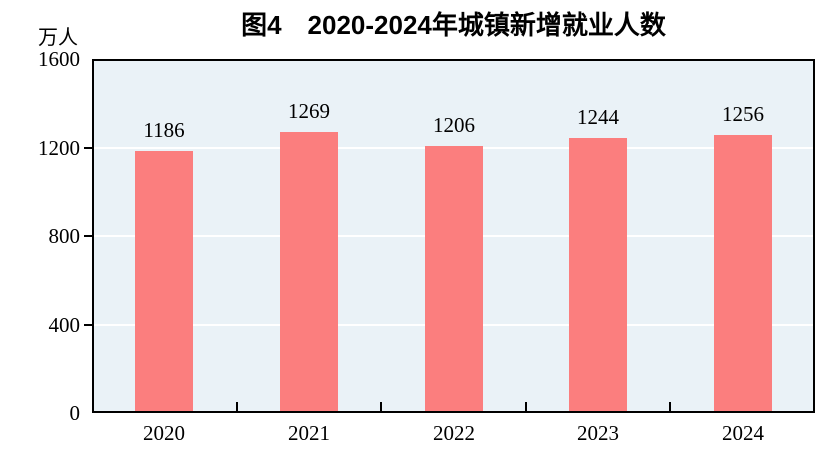 The width and height of the screenshot is (832, 461). What do you see at coordinates (164, 433) in the screenshot?
I see `x-tick-label: 2020` at bounding box center [164, 433].